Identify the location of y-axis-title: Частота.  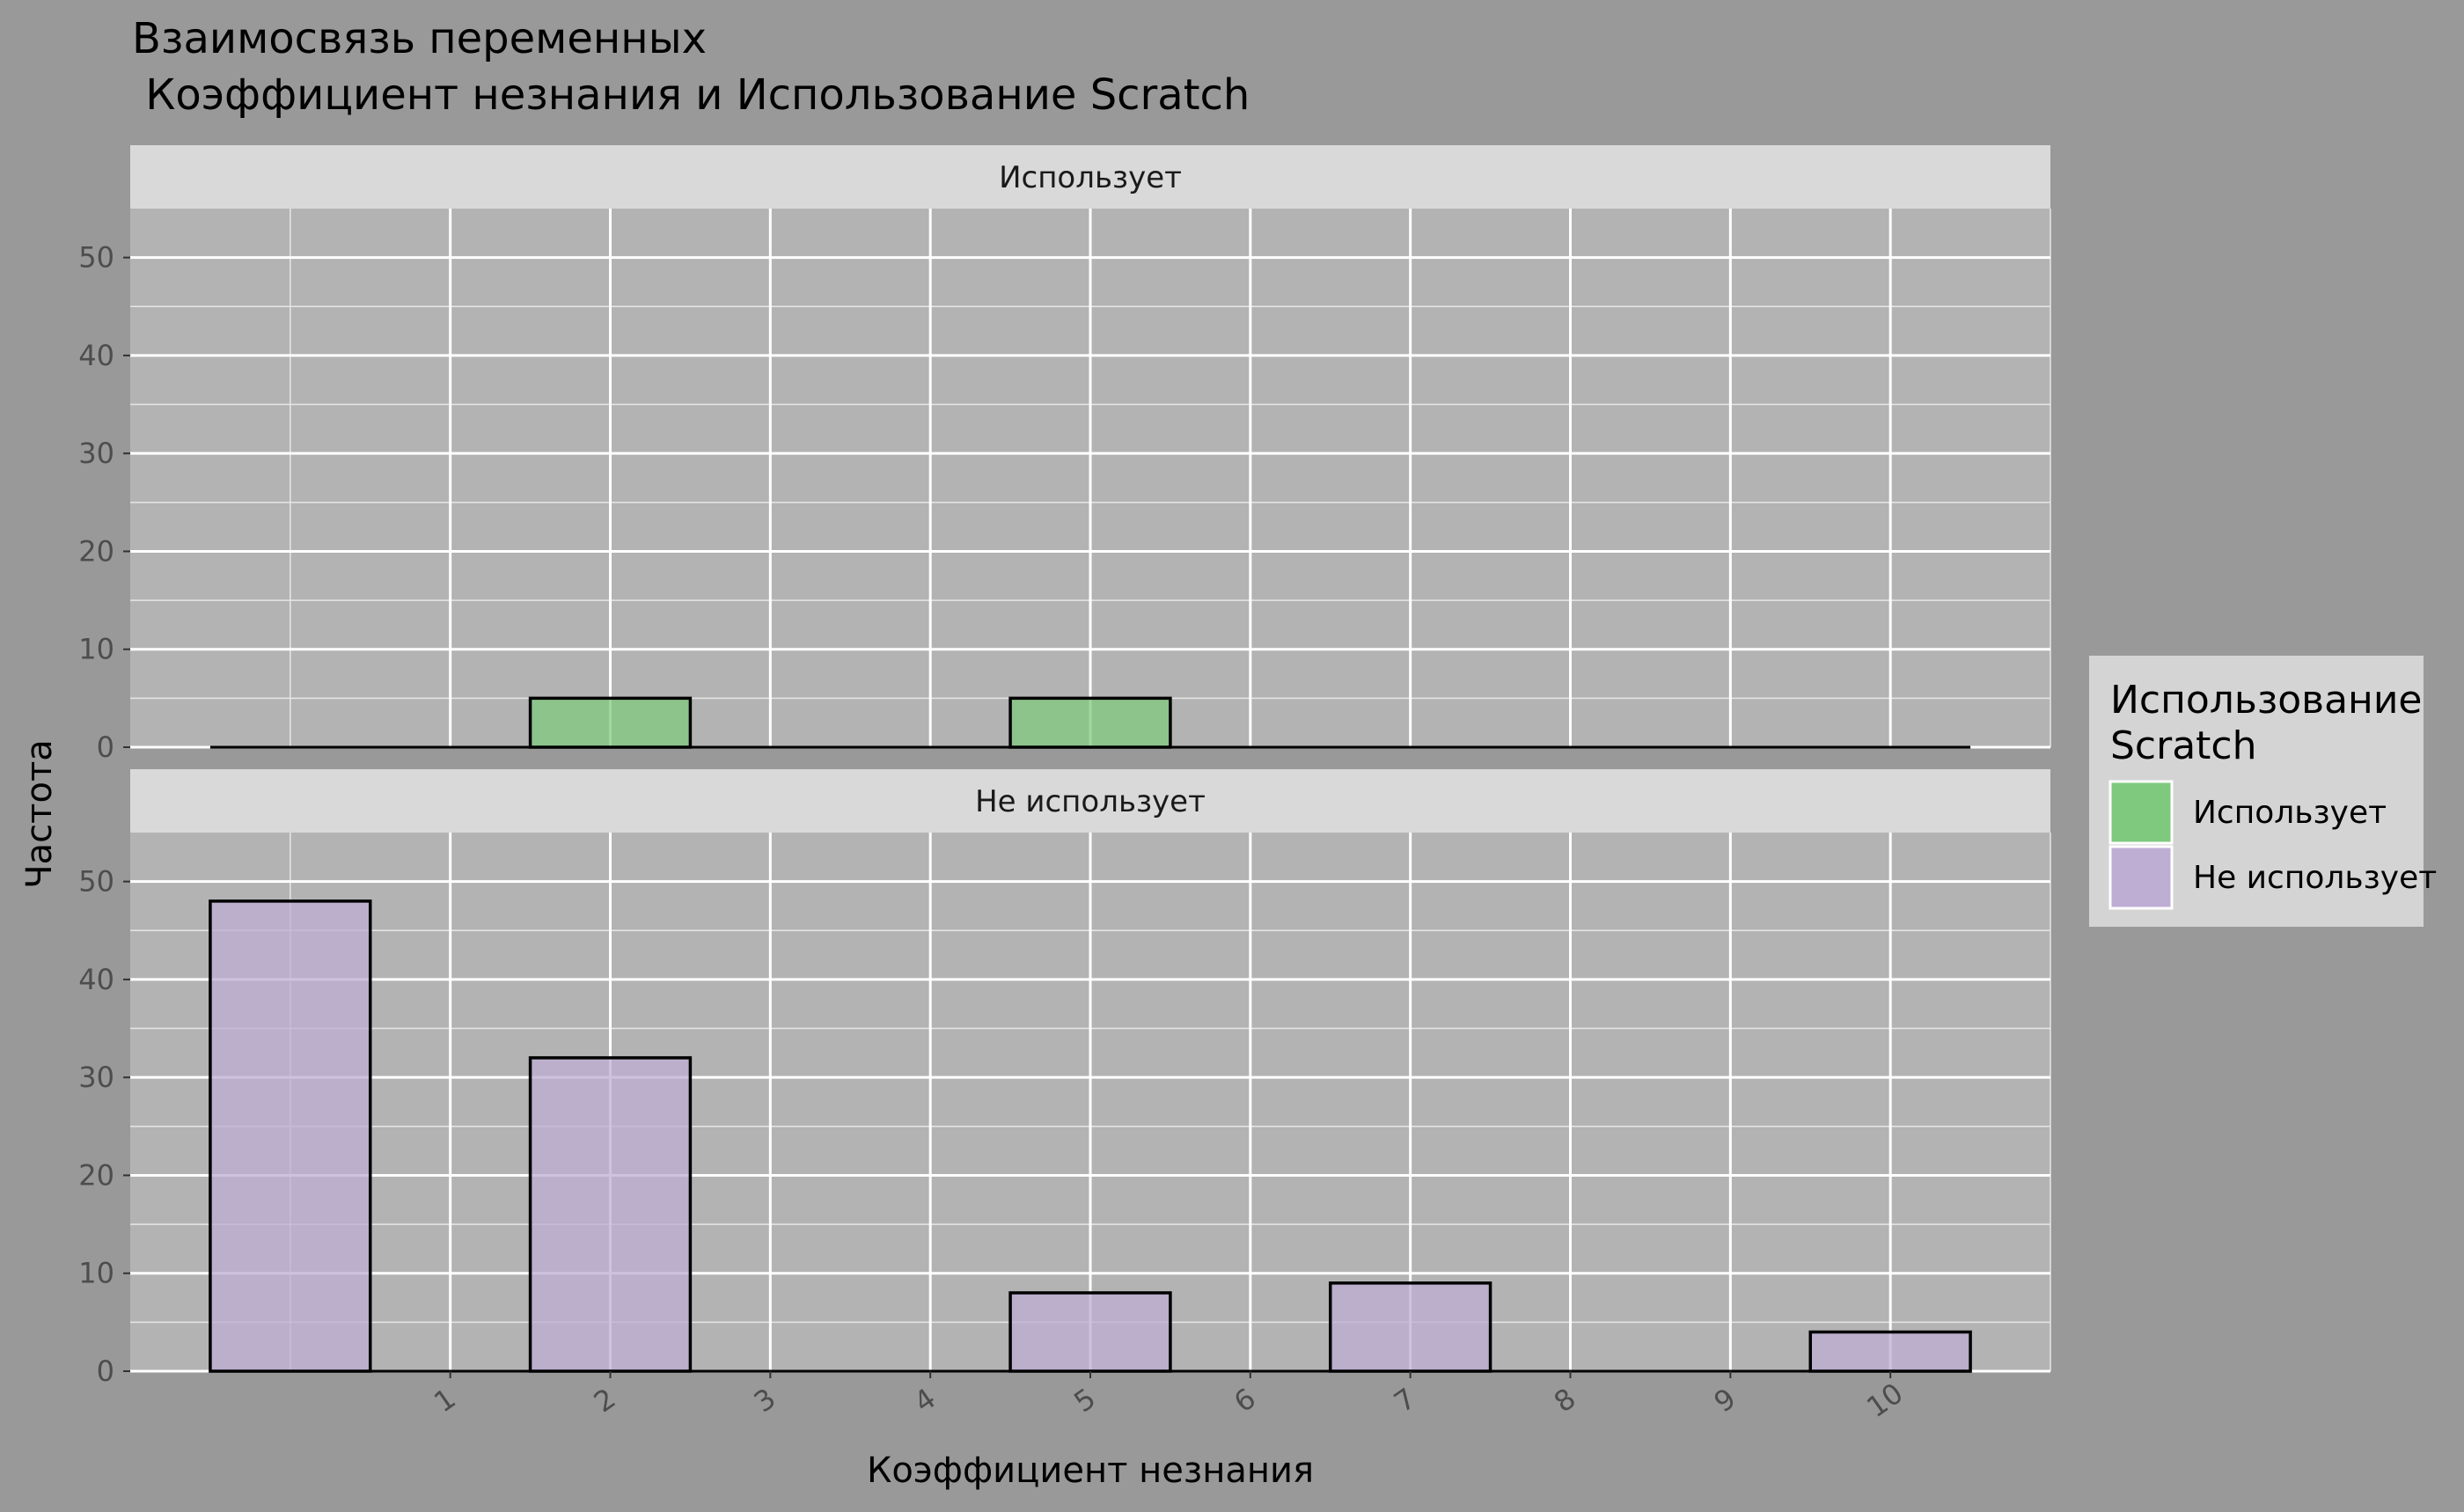
(40, 814).